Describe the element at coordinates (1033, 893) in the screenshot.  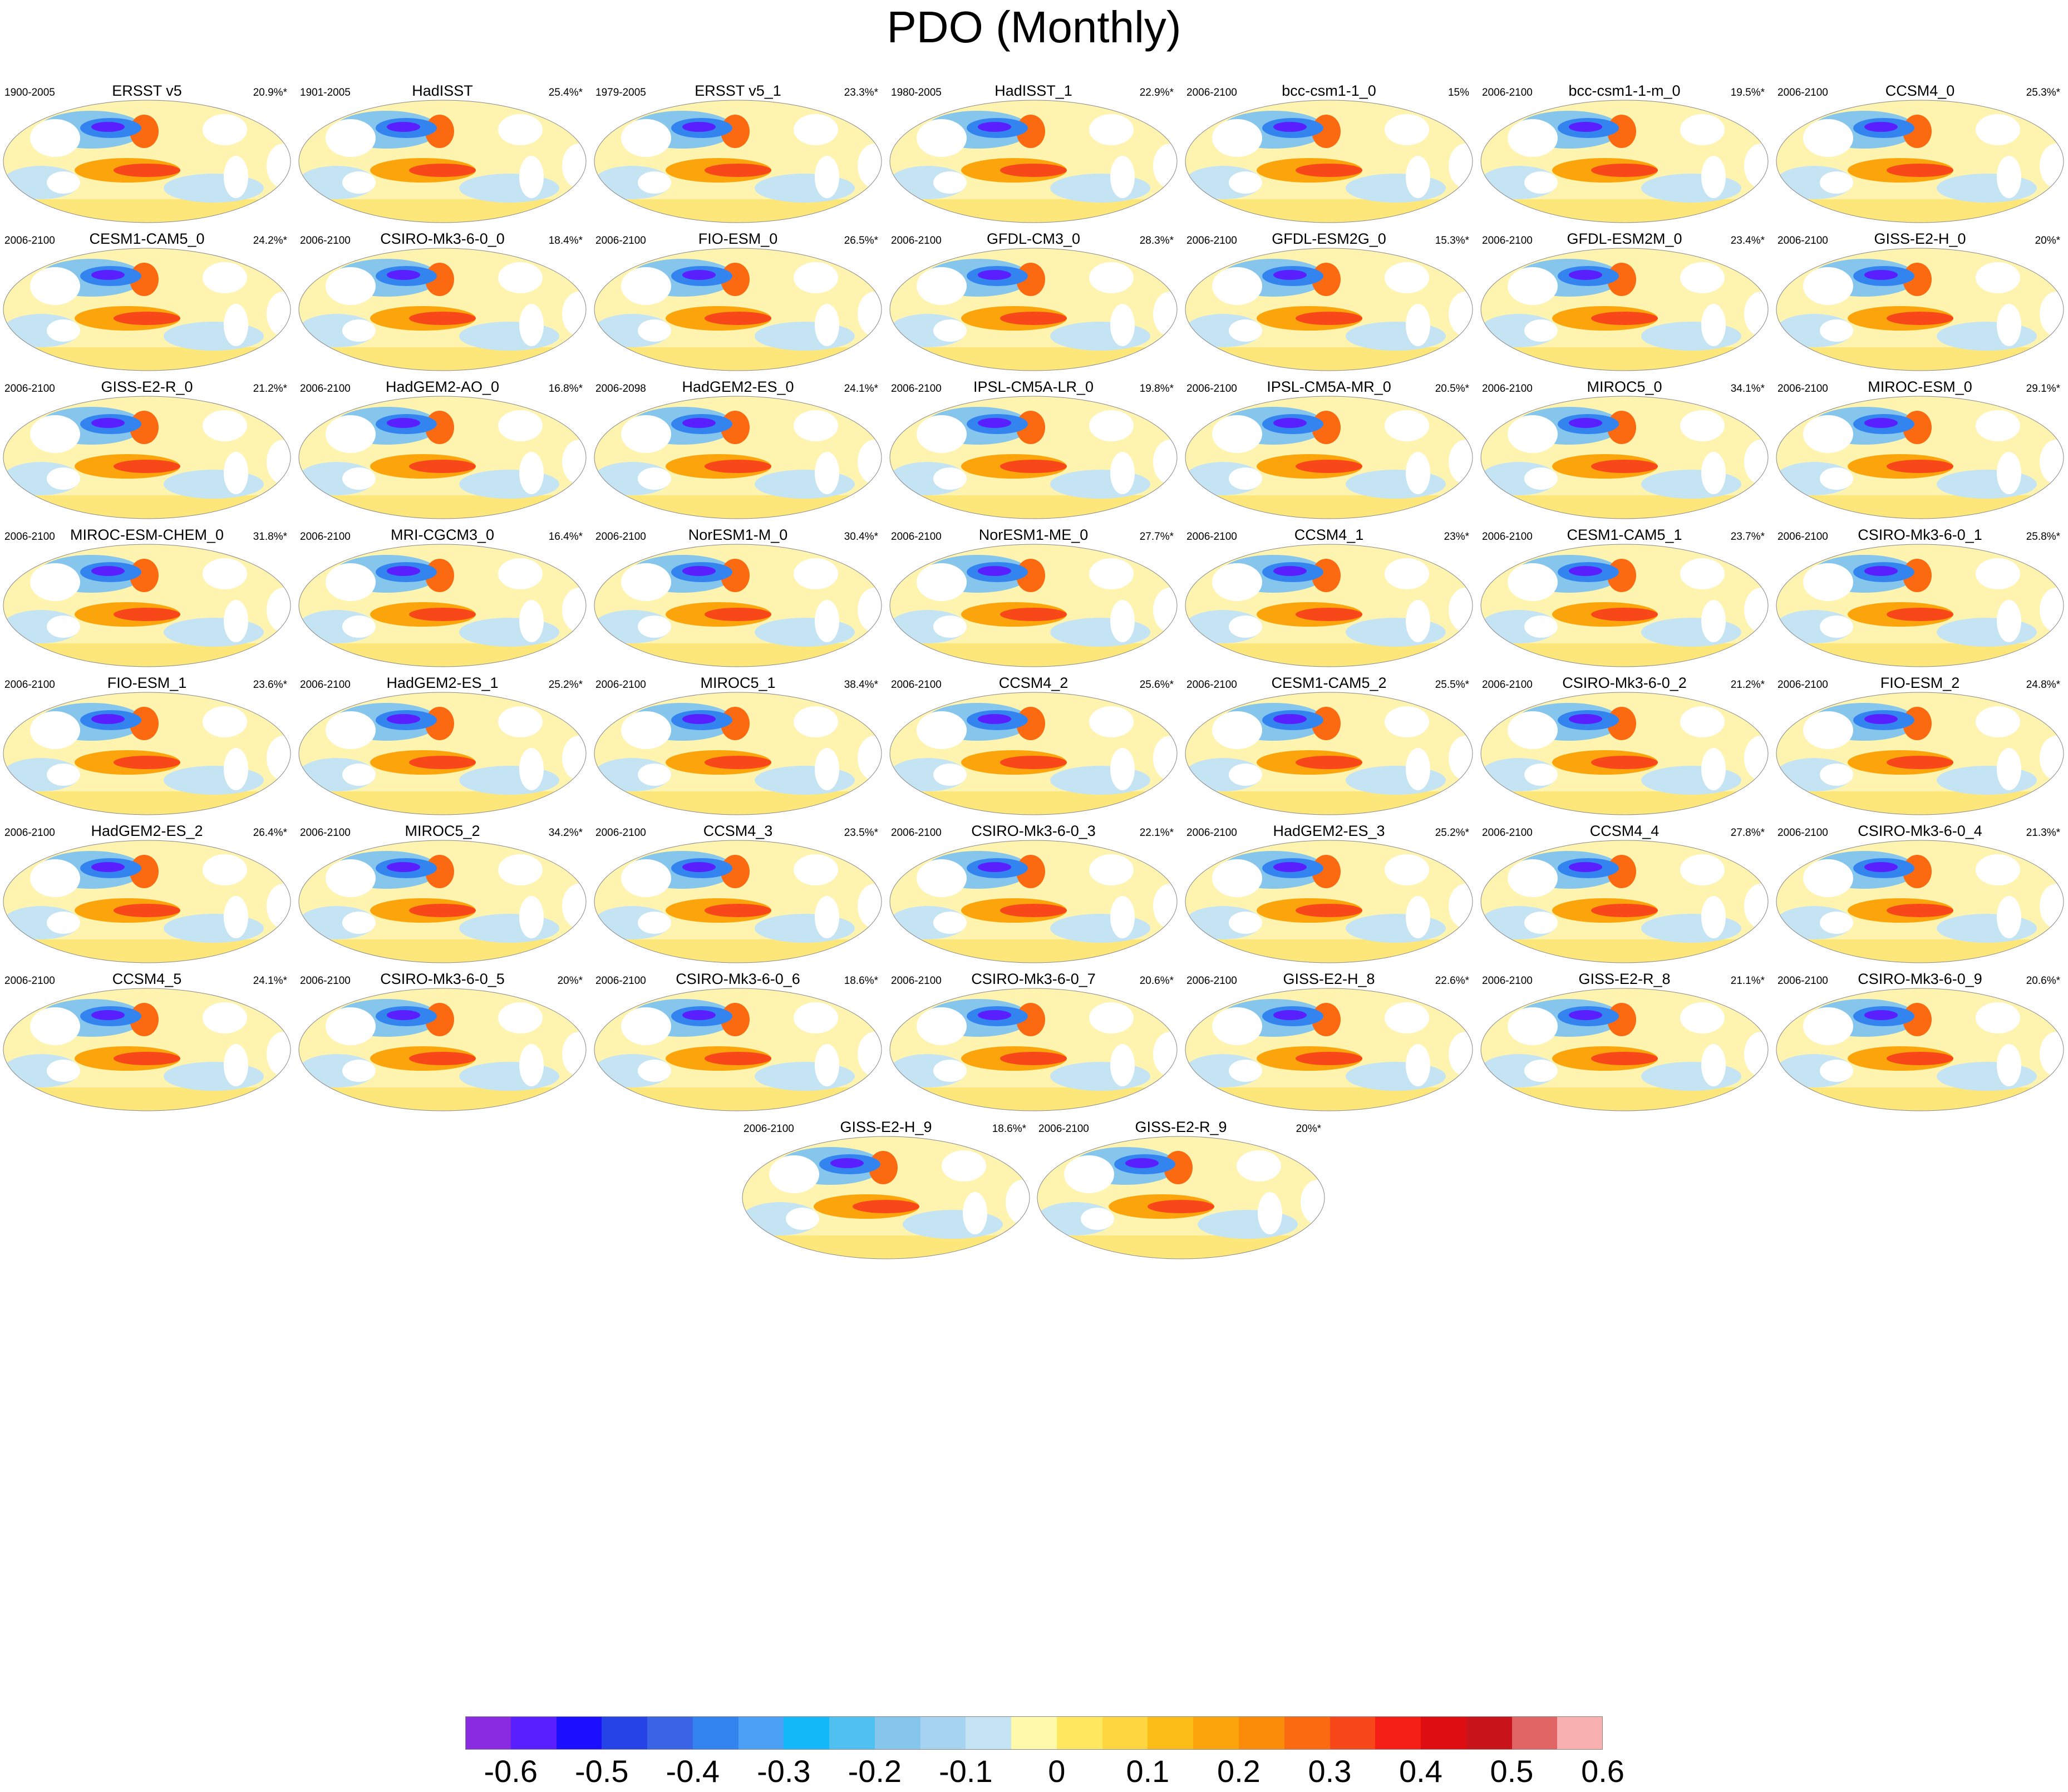
I see `map-panel: CSIRO-Mk3-6-0_3 2006-2100 22.1%*` at that location.